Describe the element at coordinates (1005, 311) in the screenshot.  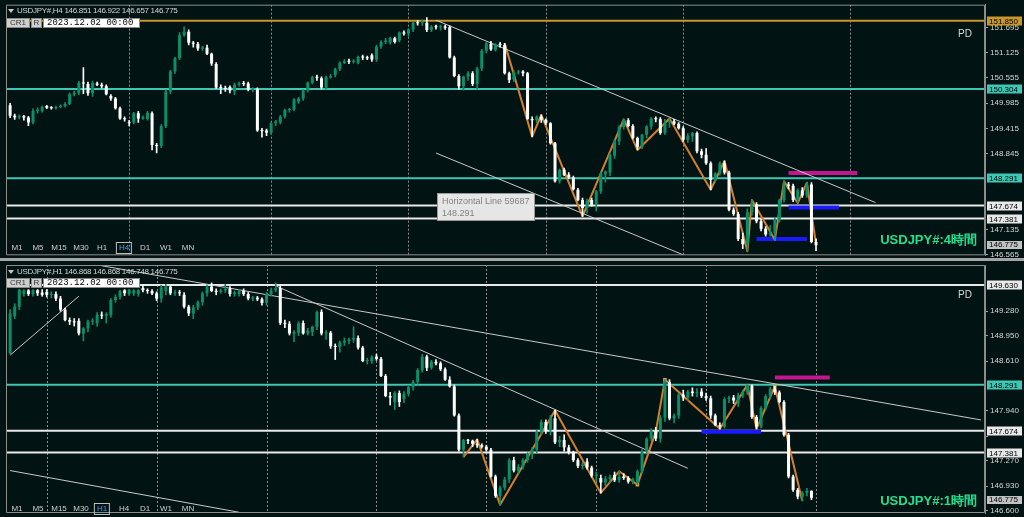
I see `y-tick-label: 149.280` at that location.